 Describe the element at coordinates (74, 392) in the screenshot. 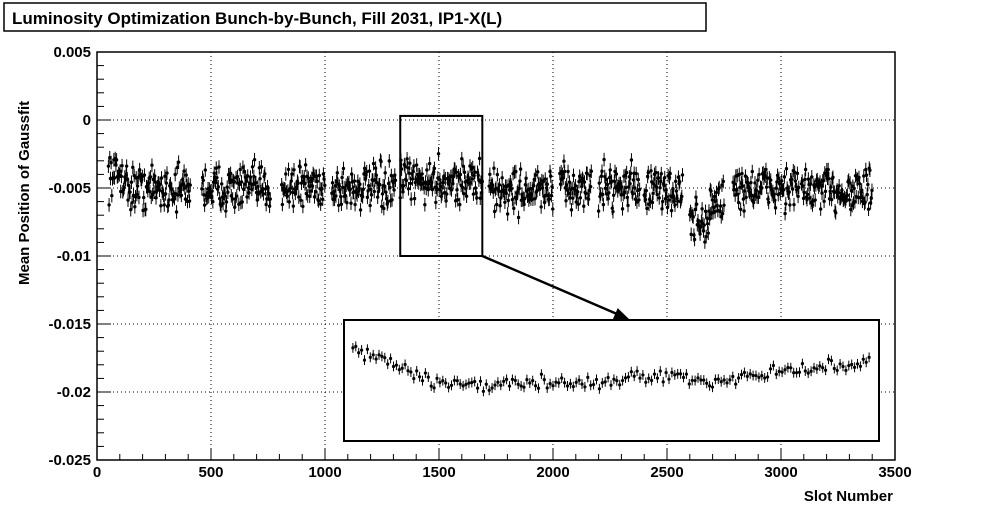

I see `y-tick-label: -0.02` at that location.